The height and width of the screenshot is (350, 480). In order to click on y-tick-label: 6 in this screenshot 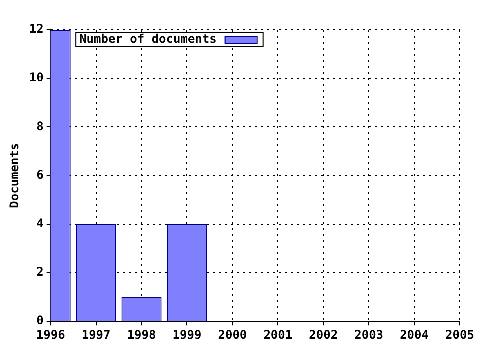, I will do `click(40, 175)`.